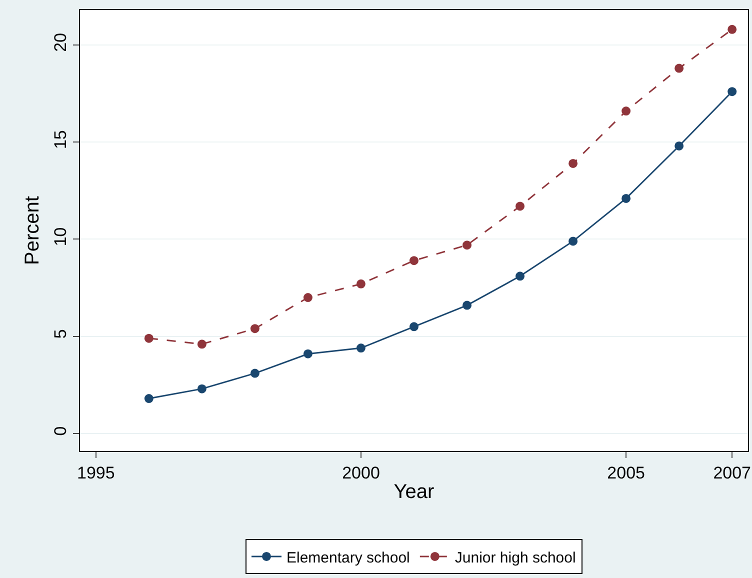  What do you see at coordinates (626, 472) in the screenshot?
I see `x-tick-label: 2005` at bounding box center [626, 472].